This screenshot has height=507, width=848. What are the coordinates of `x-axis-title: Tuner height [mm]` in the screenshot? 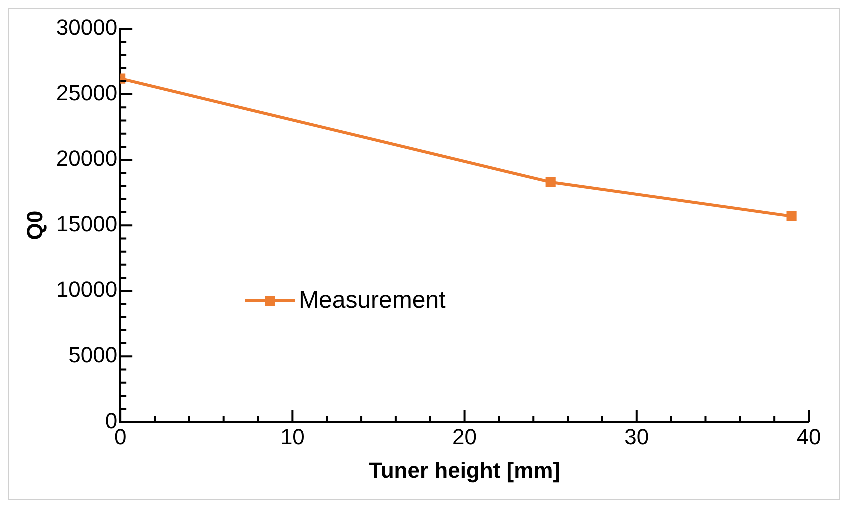 It's located at (465, 470).